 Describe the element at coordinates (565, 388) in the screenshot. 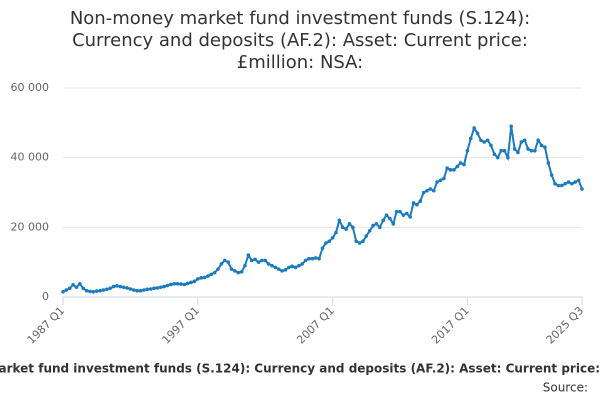

I see `source: Source:` at that location.